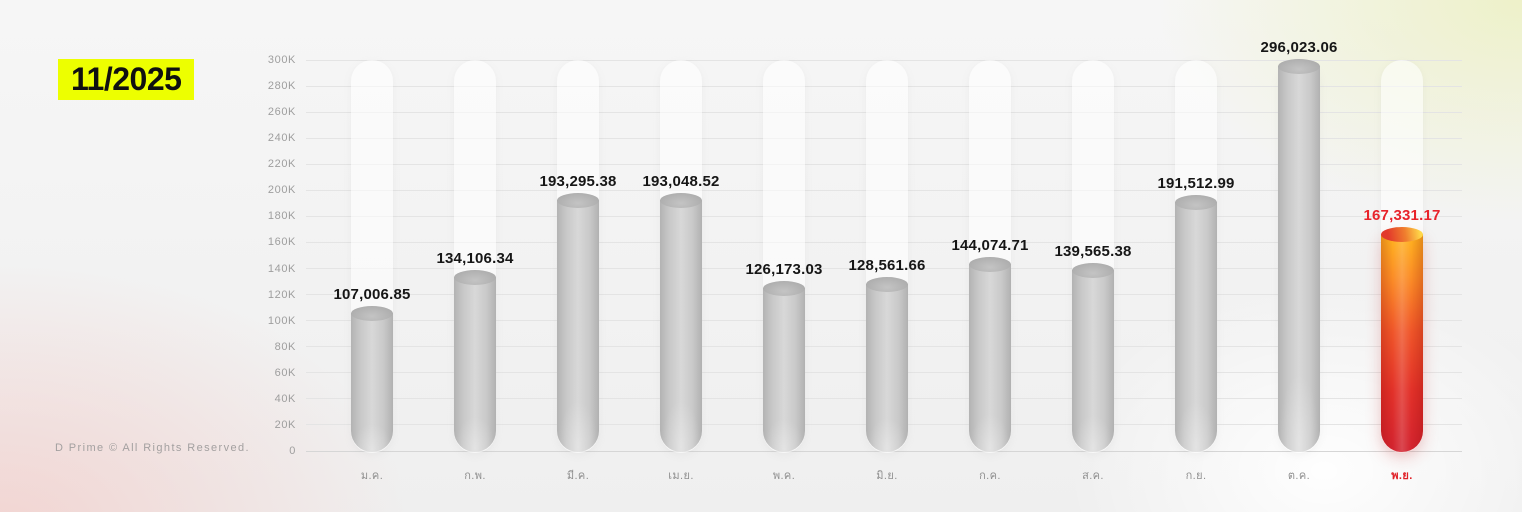 Image resolution: width=1522 pixels, height=512 pixels. I want to click on bar-value-label: 144,074.71, so click(990, 246).